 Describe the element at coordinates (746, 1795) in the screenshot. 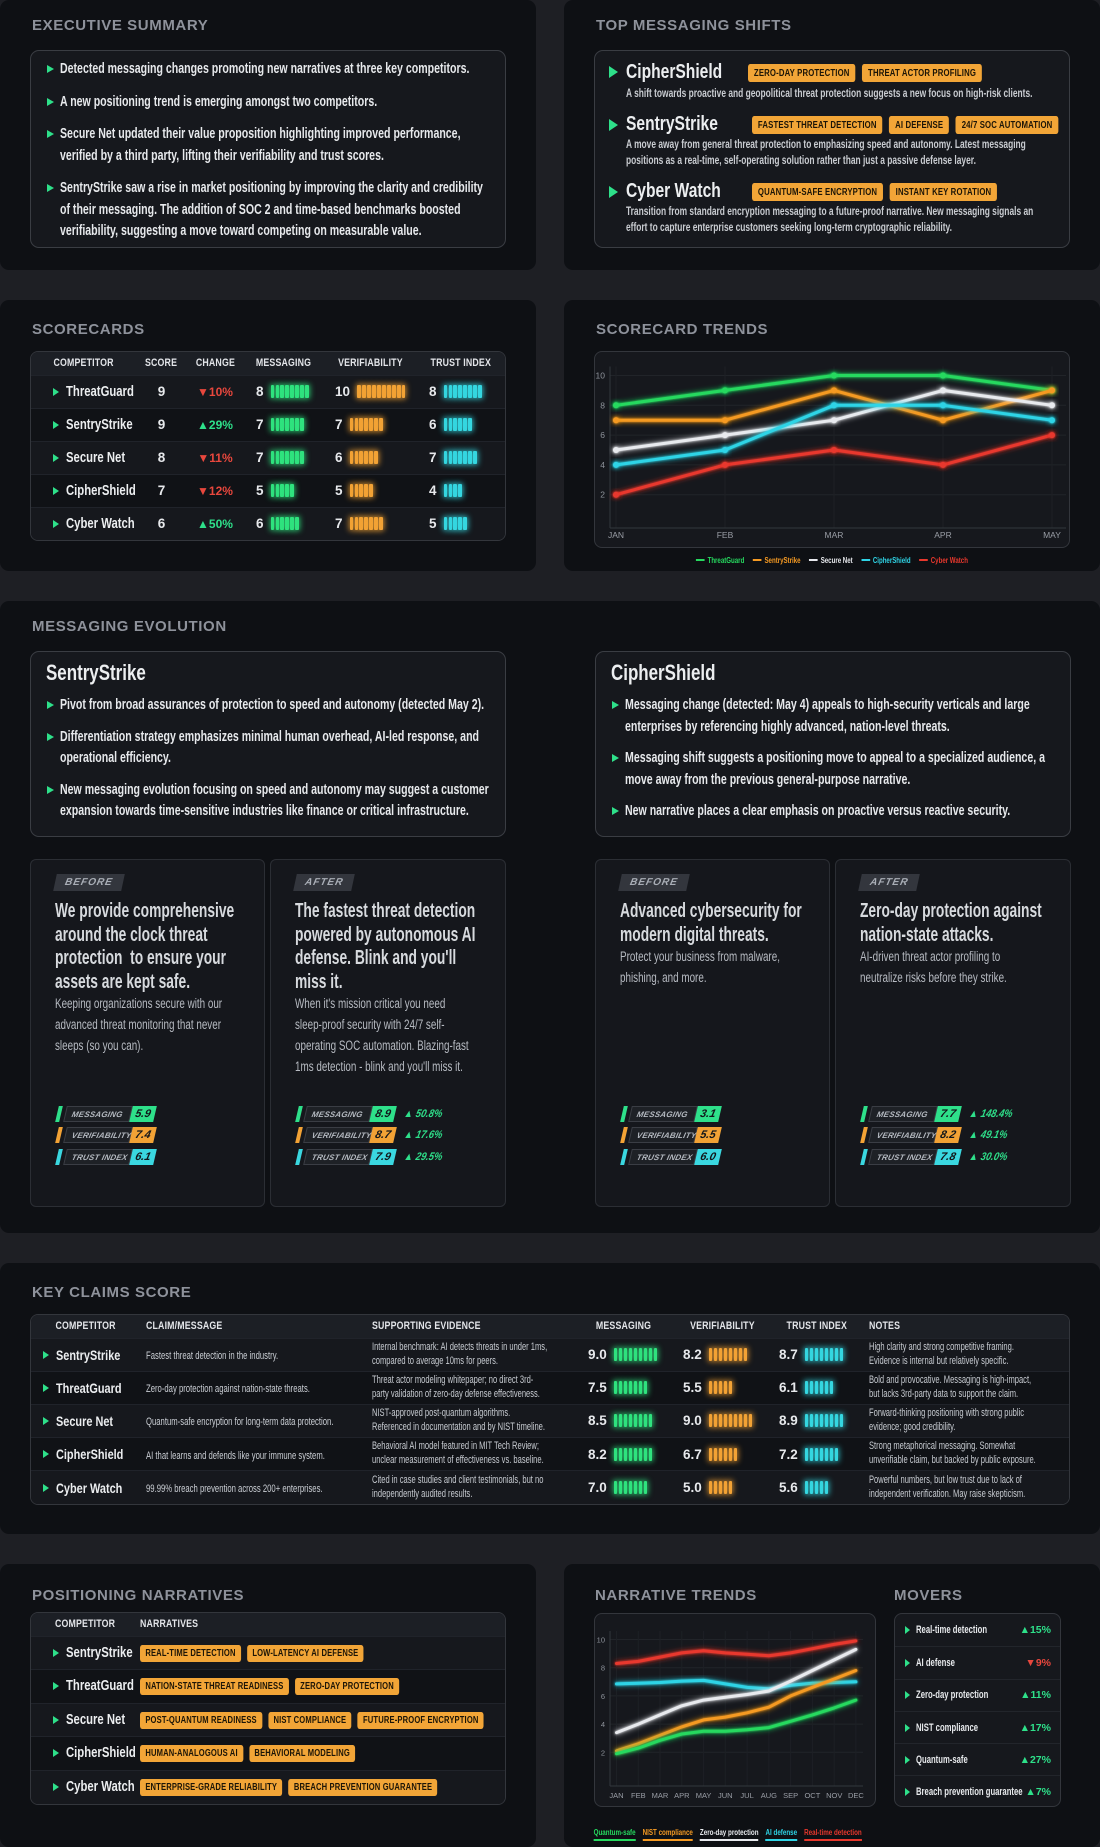

I see `svg-text: JUL` at that location.